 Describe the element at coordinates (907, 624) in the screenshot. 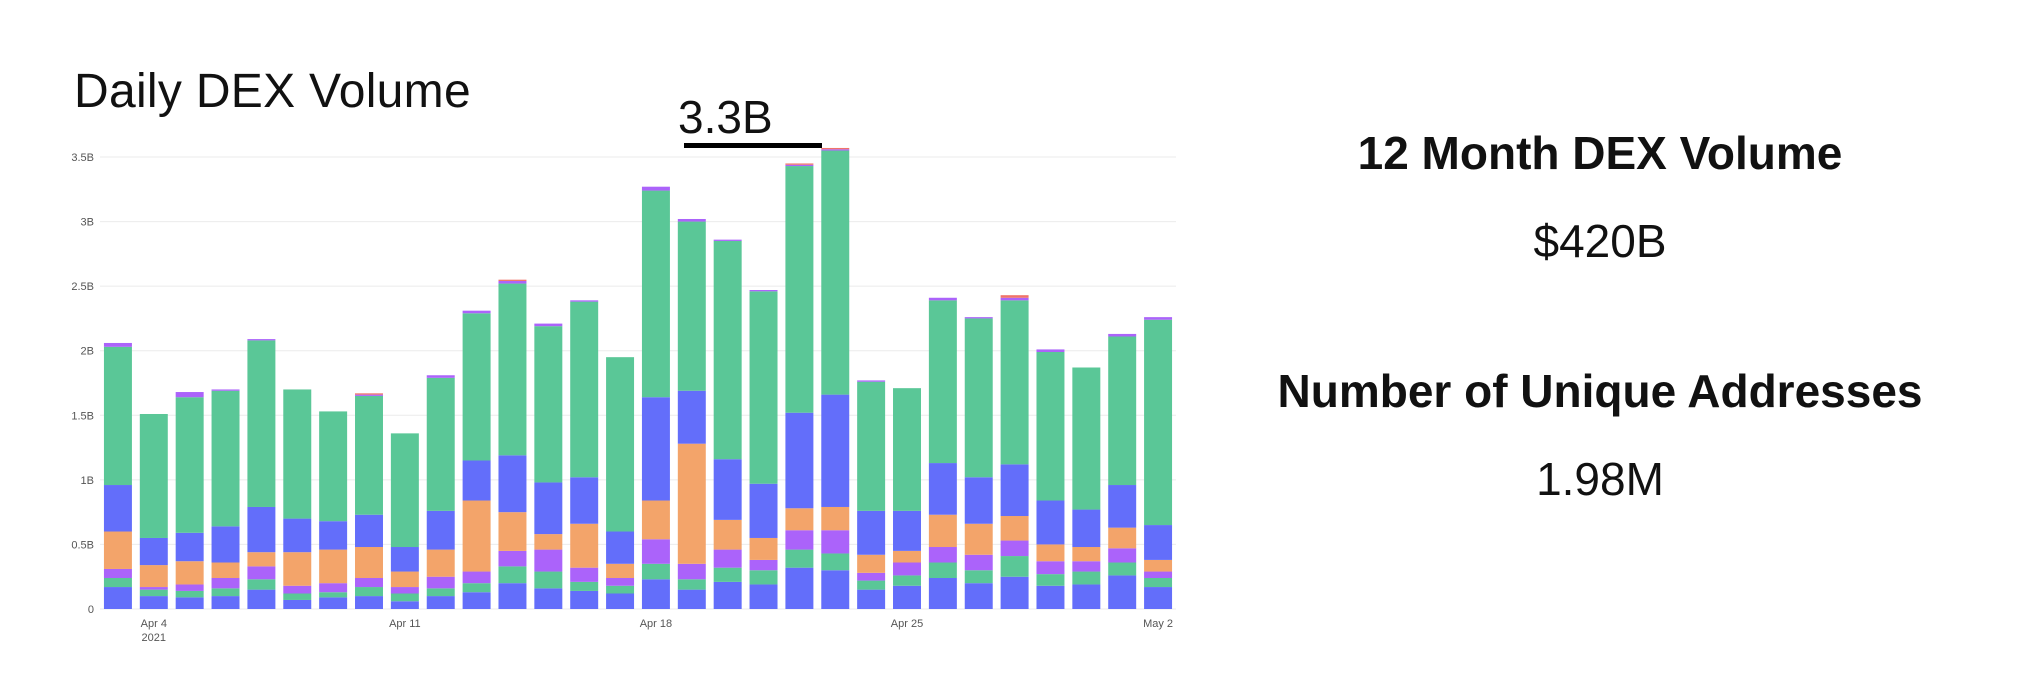

I see `x-tick-label: Apr 25` at that location.